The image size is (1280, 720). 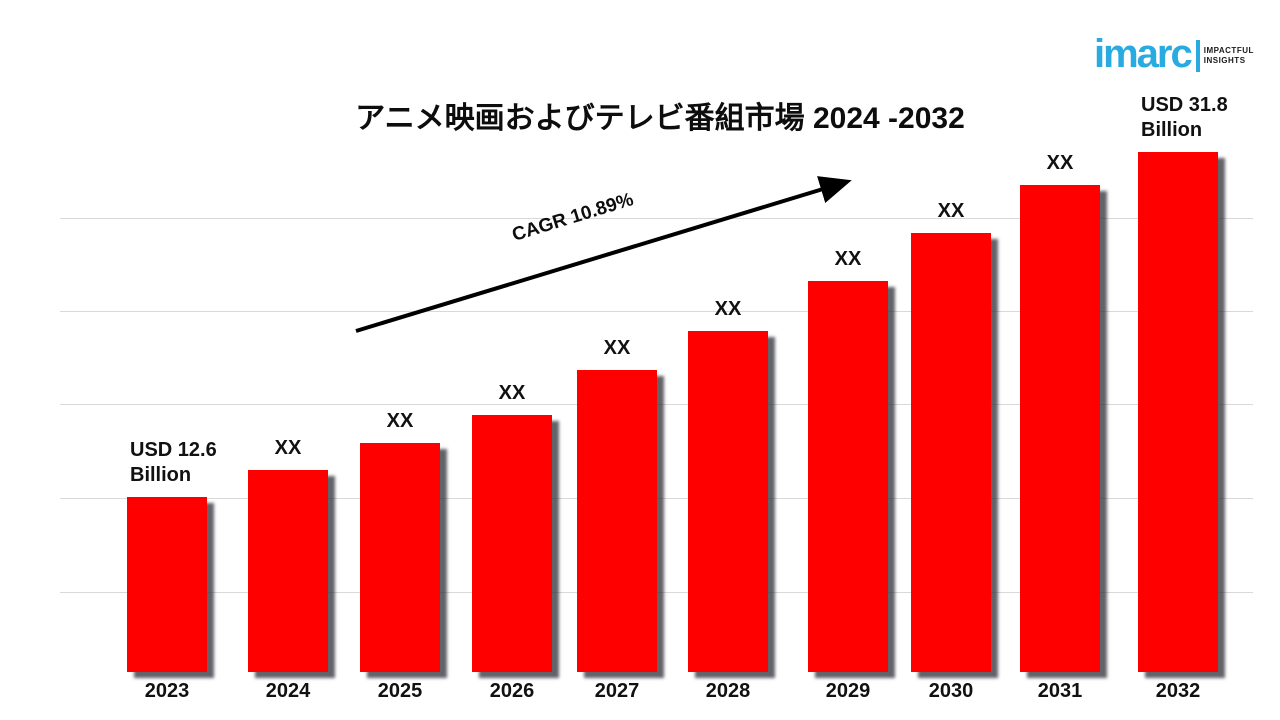 I want to click on bar-2029: XX 2029, so click(x=848, y=475).